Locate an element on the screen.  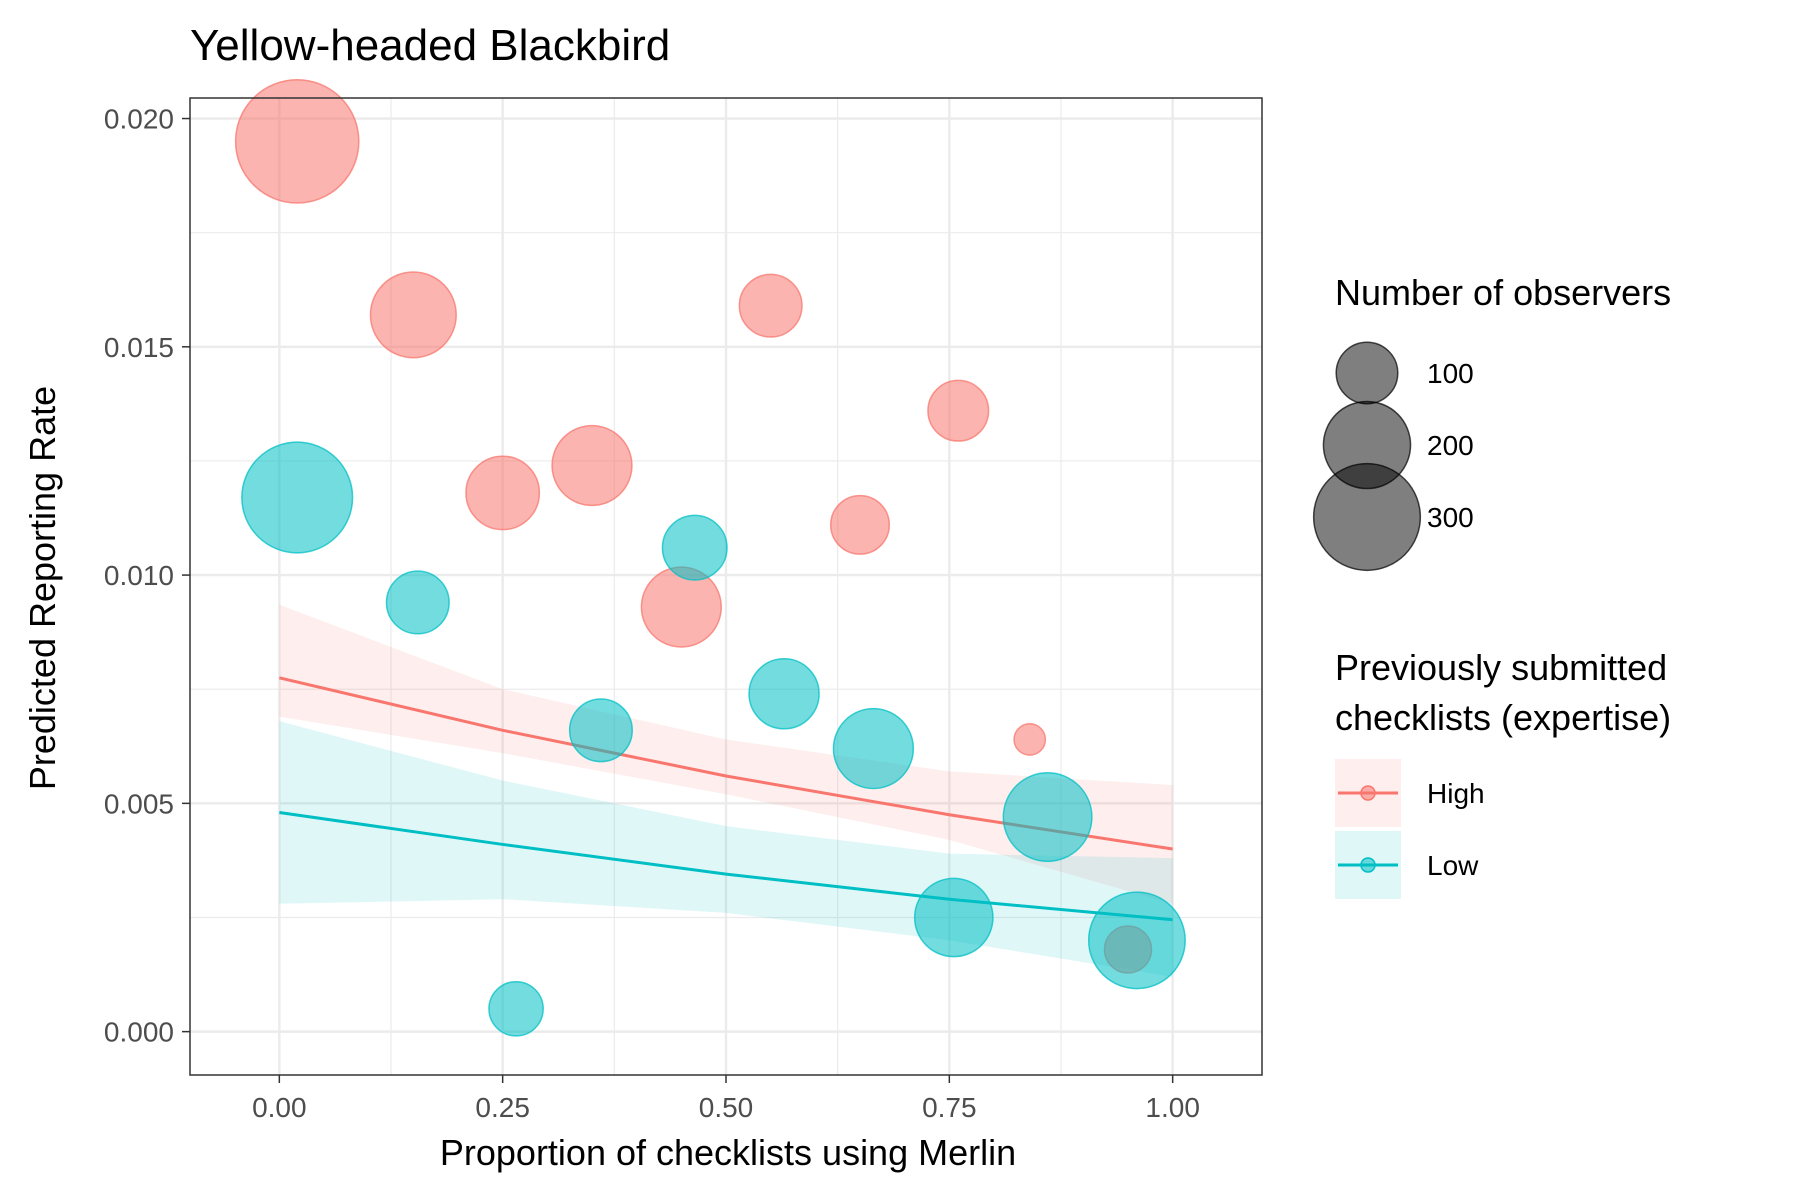
x-tick-label: 1.00 is located at coordinates (1172, 1107).